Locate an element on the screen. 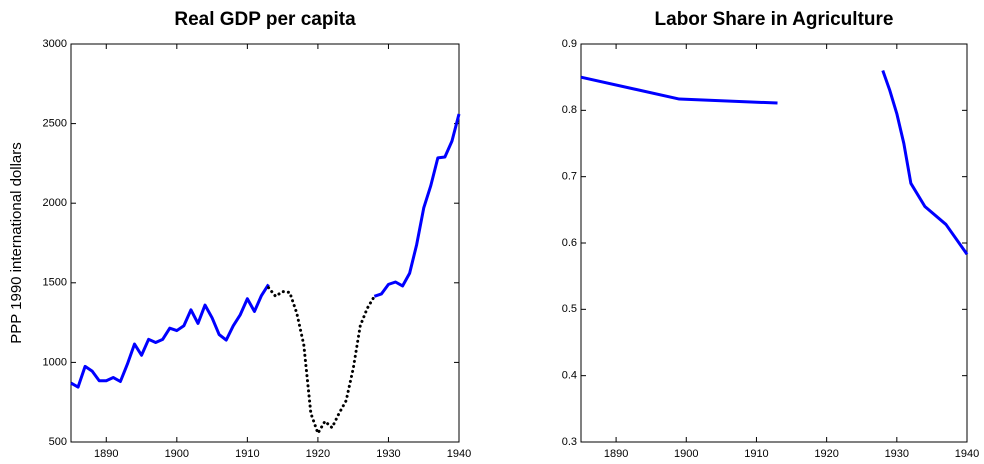 This screenshot has height=464, width=984. y-tick-label: 0.7 is located at coordinates (569, 177).